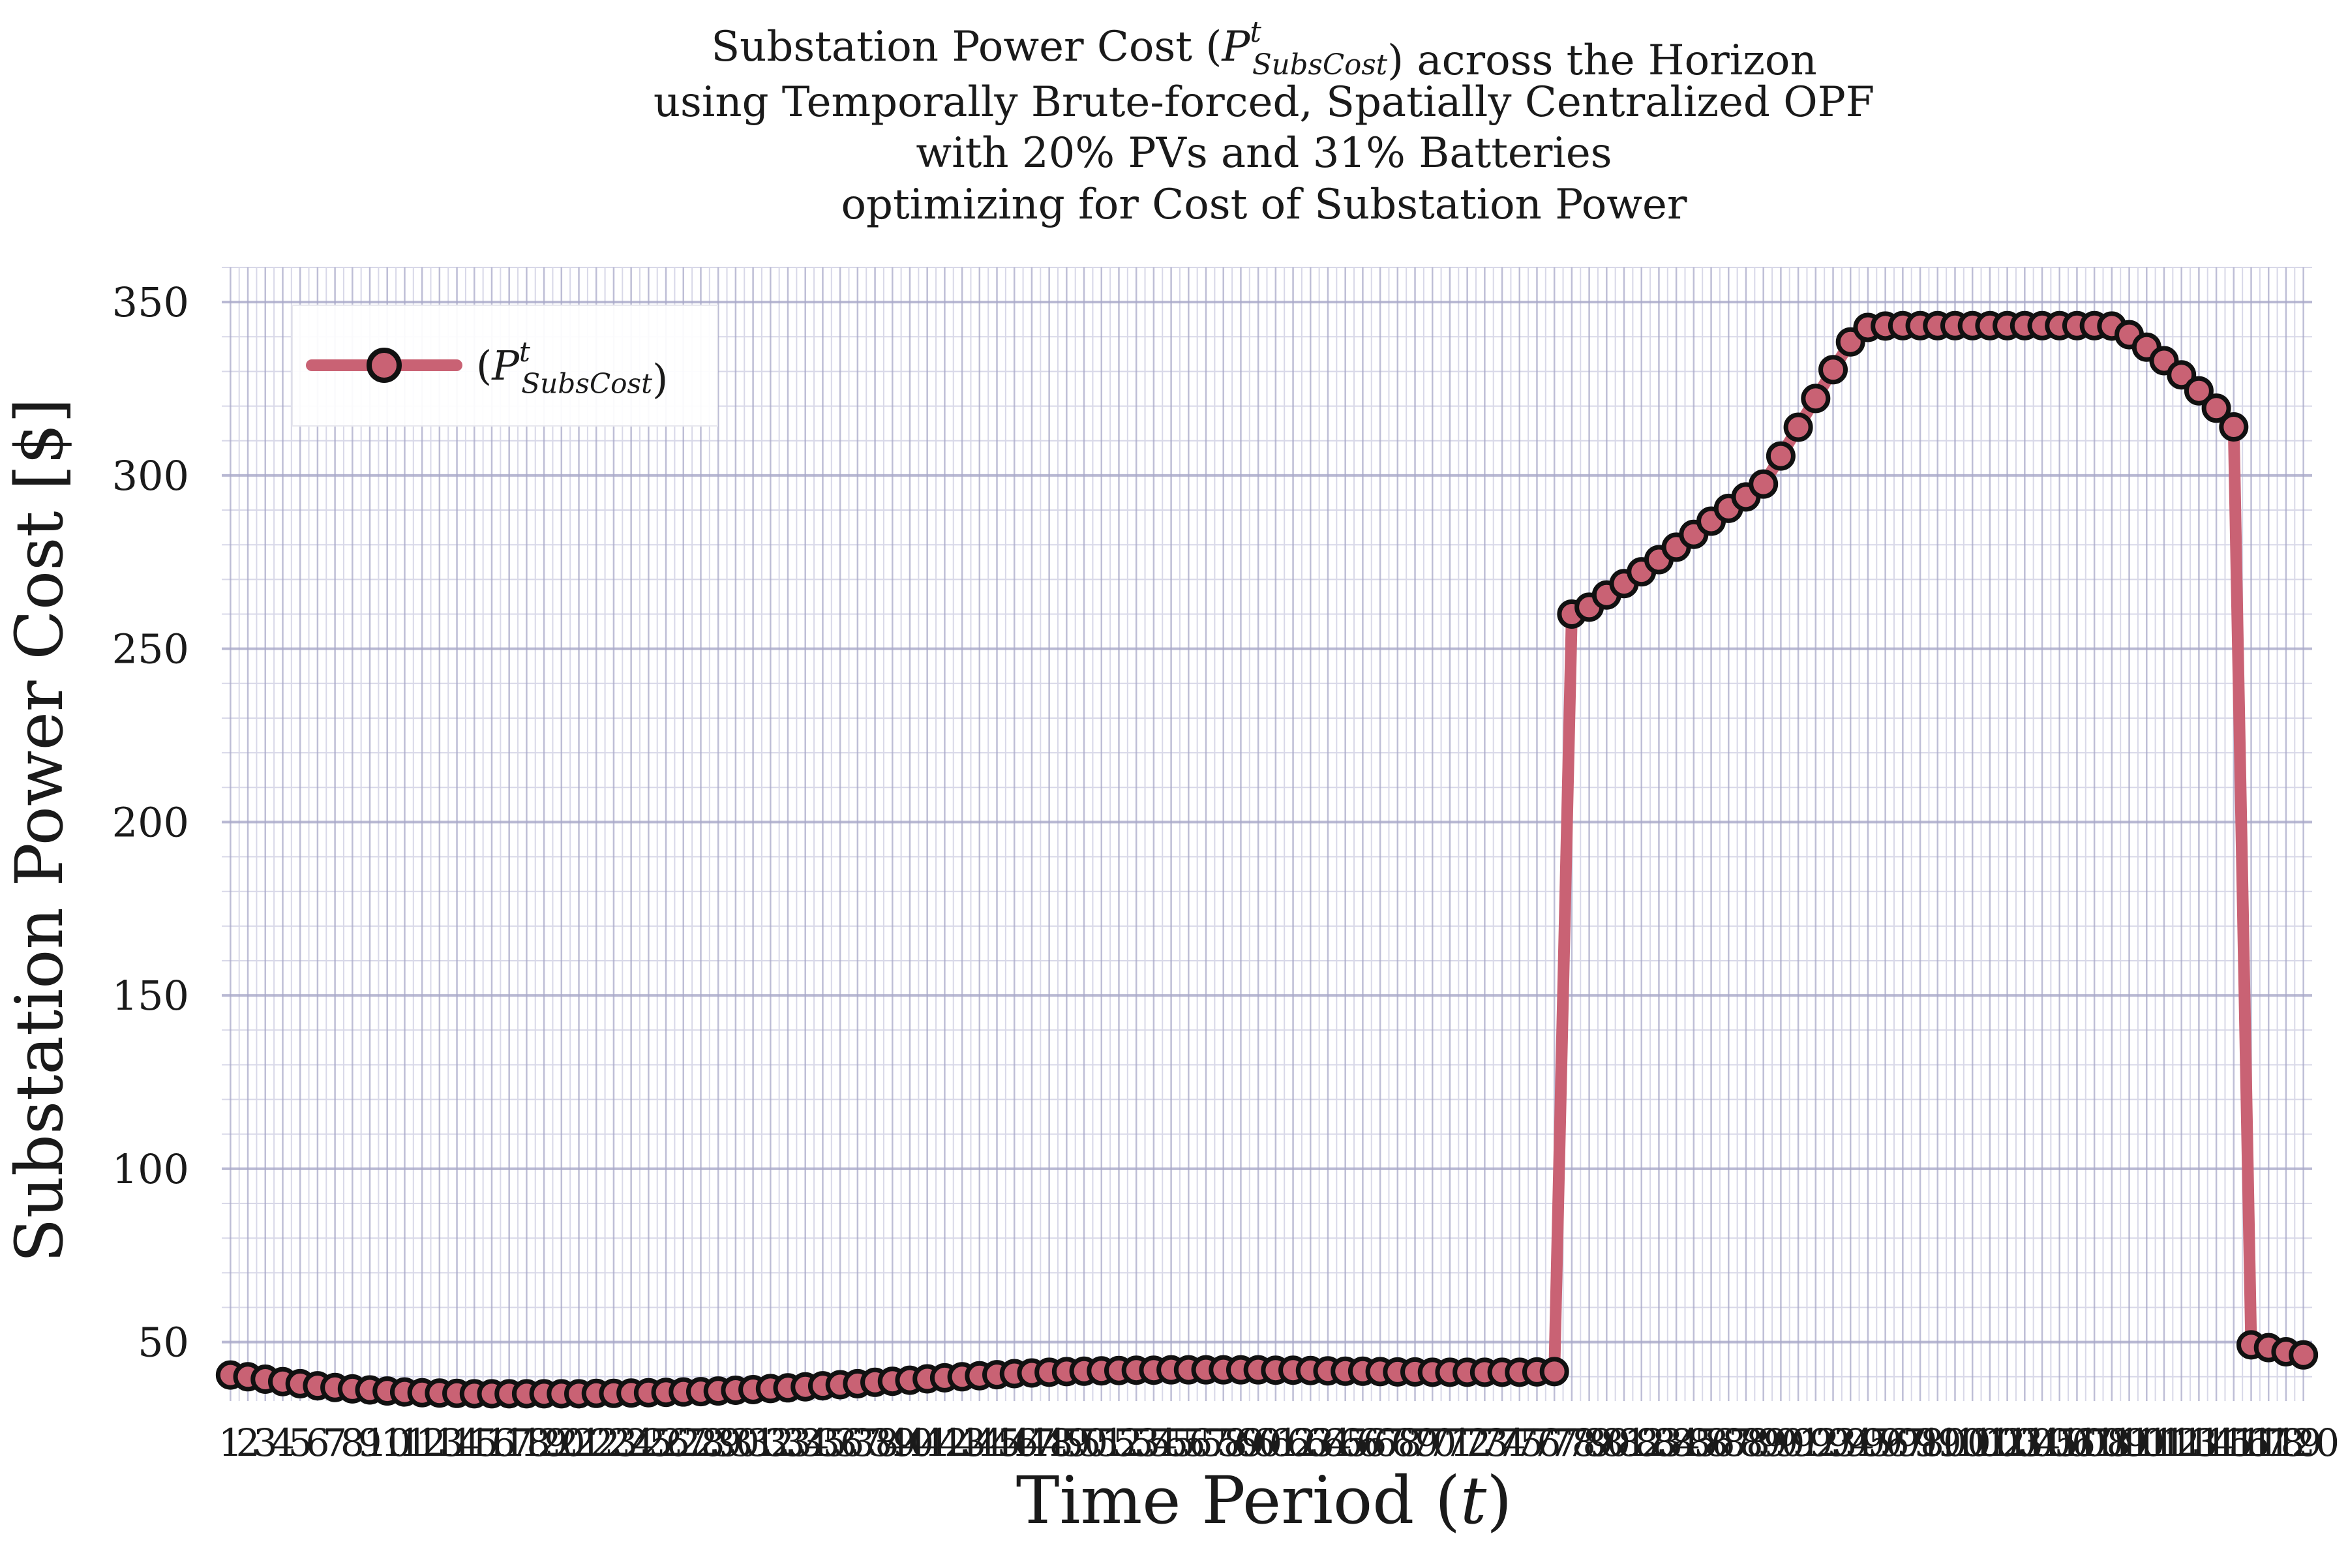 The width and height of the screenshot is (2348, 1568). I want to click on x-tick-label: 41, so click(928, 1443).